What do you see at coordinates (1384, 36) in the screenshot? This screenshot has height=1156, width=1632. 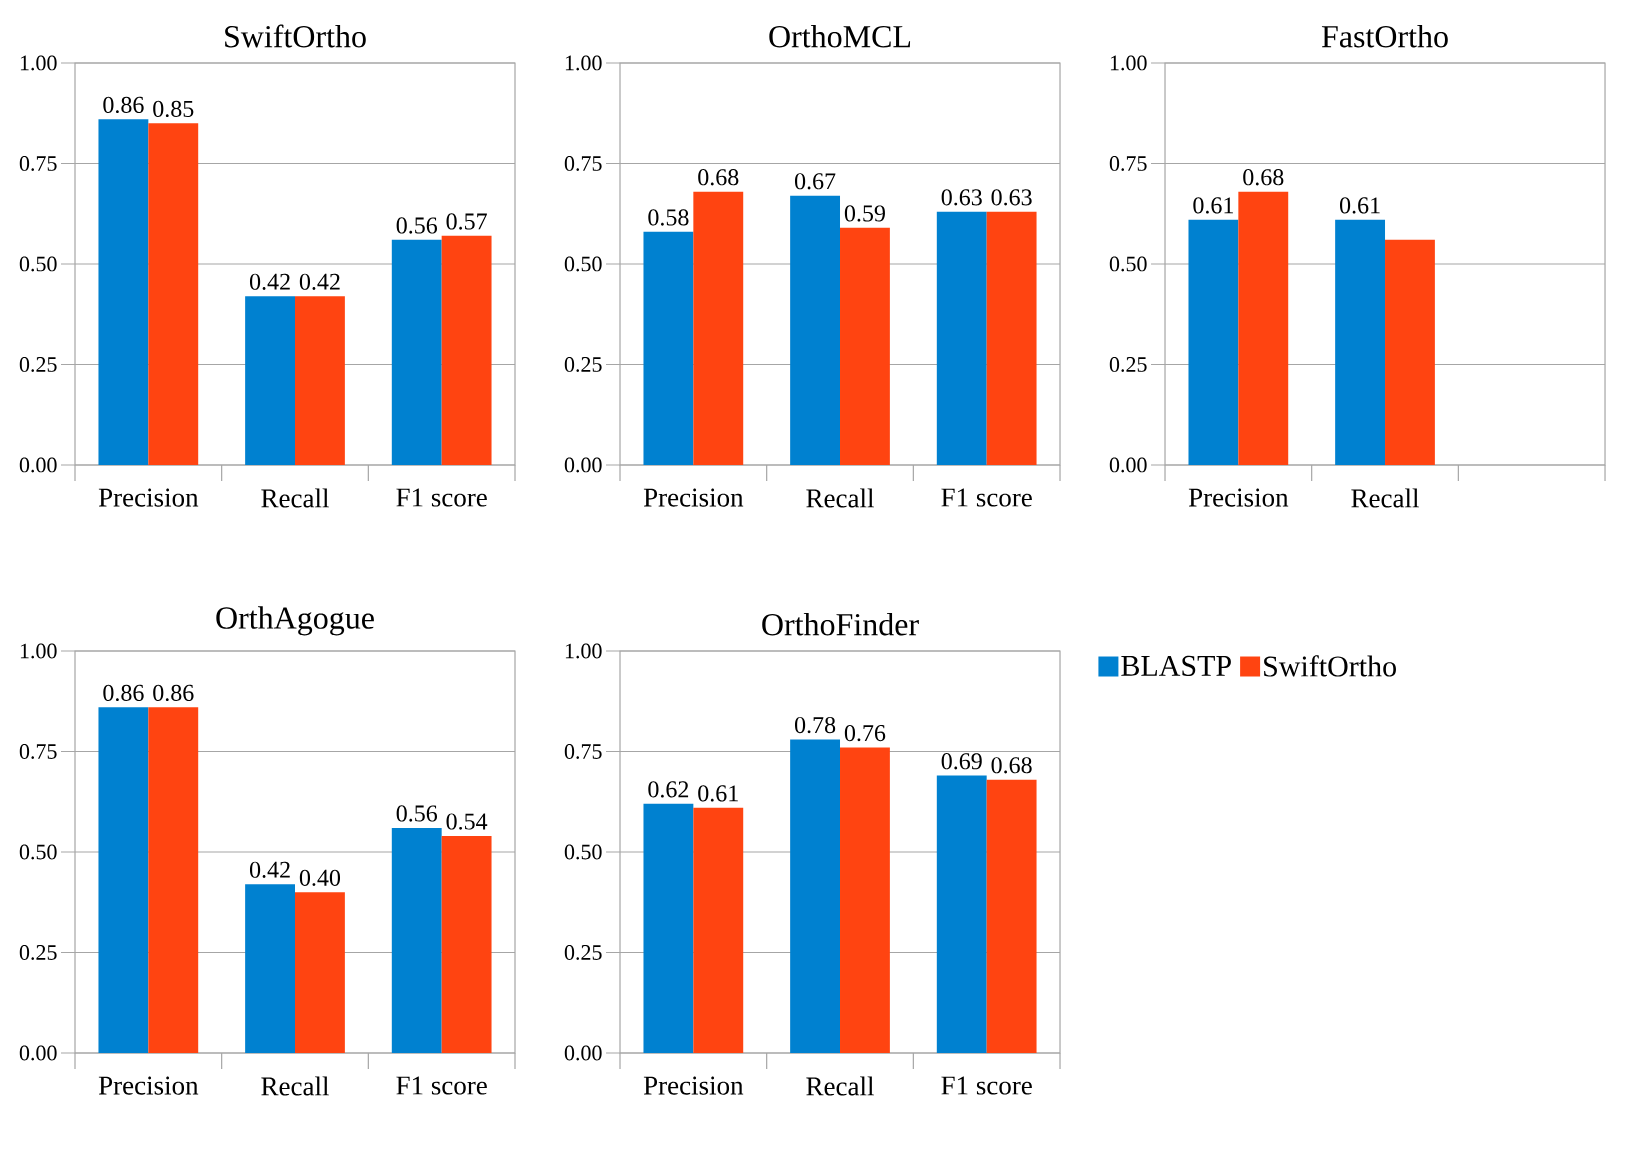 I see `chart-title: FastOrtho` at bounding box center [1384, 36].